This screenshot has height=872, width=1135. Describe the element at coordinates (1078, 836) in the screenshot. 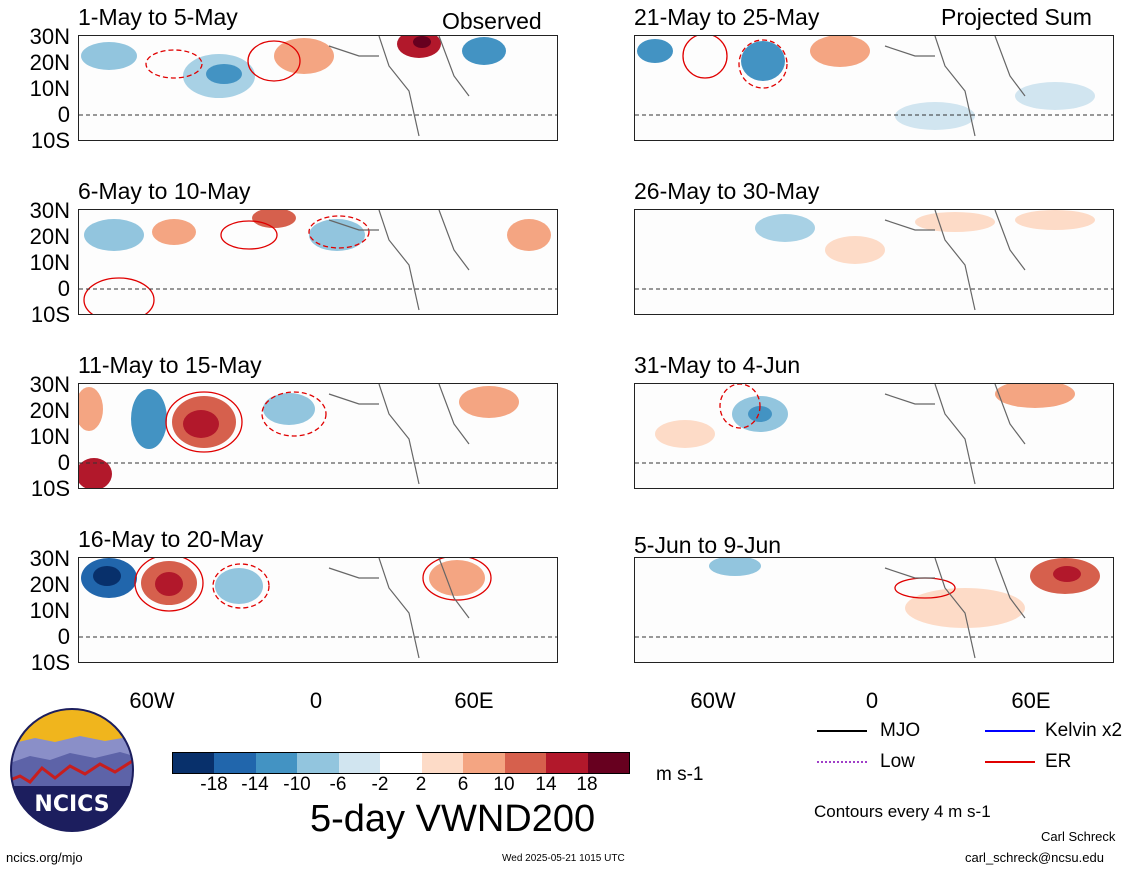

I see `author-name: Carl Schreck` at that location.